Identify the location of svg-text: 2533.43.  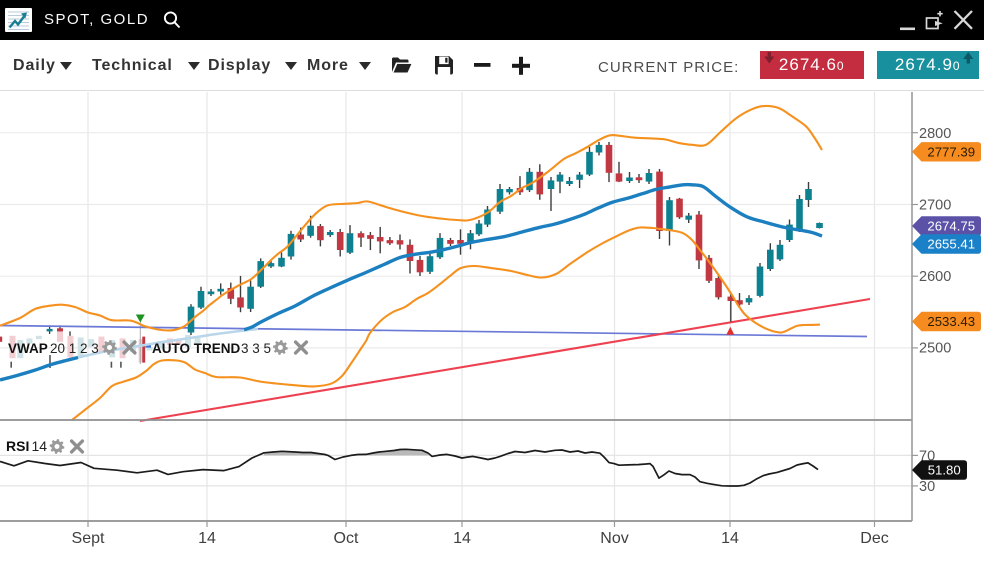
(951, 321).